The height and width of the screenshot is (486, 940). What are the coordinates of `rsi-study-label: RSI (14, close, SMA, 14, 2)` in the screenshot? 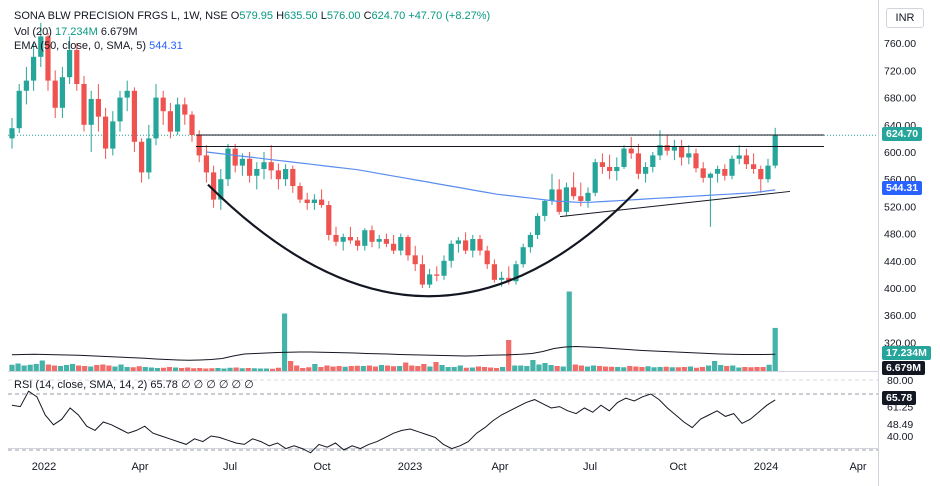 It's located at (81, 385).